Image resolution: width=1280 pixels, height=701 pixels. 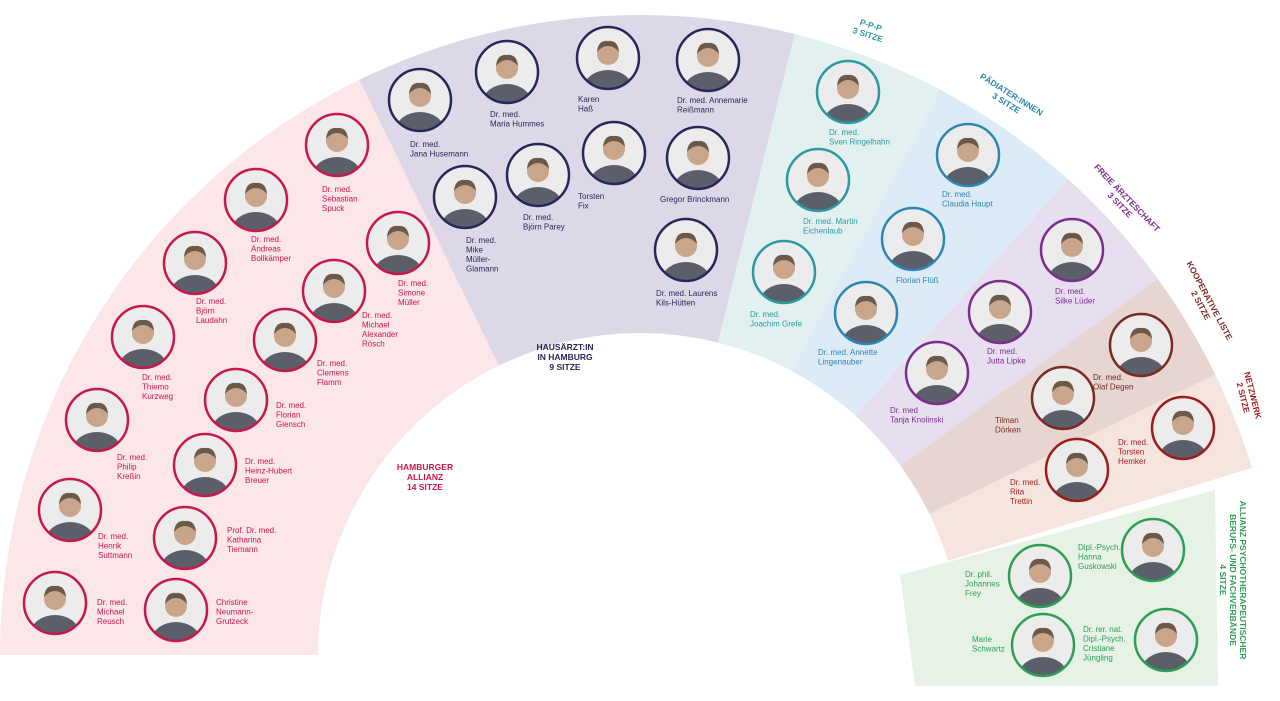 I want to click on member-name-line: Kurzweg, so click(x=157, y=396).